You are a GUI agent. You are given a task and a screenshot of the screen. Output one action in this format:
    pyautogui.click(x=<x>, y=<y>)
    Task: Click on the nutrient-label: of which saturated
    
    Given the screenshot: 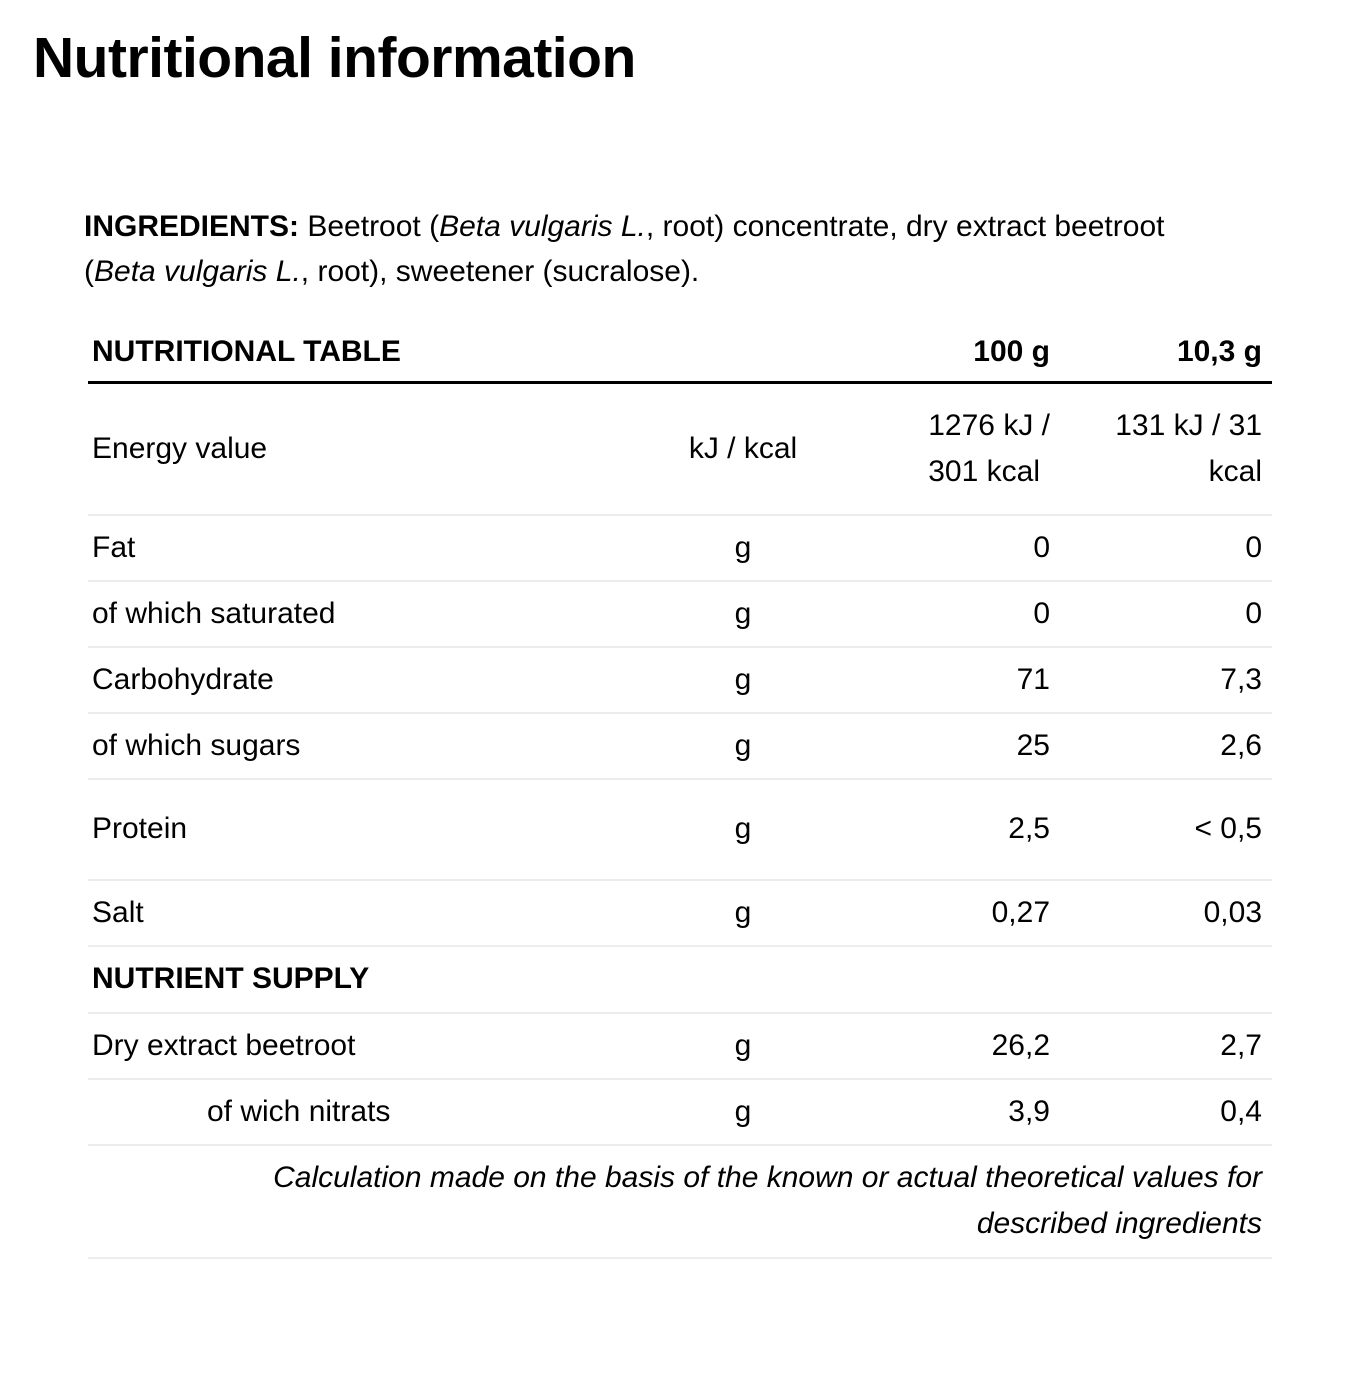 What is the action you would take?
    pyautogui.click(x=214, y=613)
    